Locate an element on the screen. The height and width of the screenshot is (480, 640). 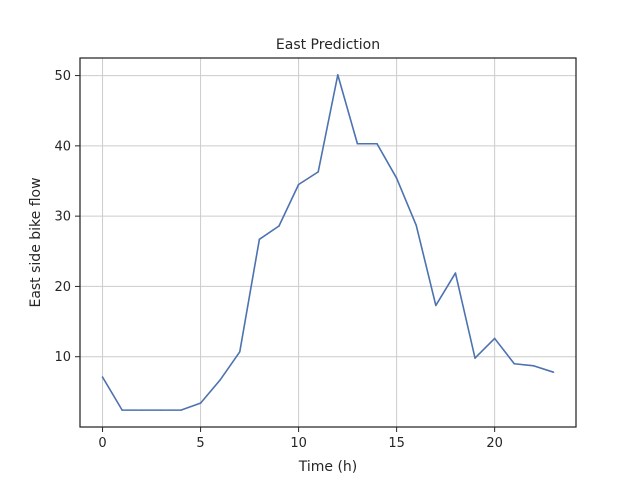
chart-title: East Prediction is located at coordinates (328, 45).